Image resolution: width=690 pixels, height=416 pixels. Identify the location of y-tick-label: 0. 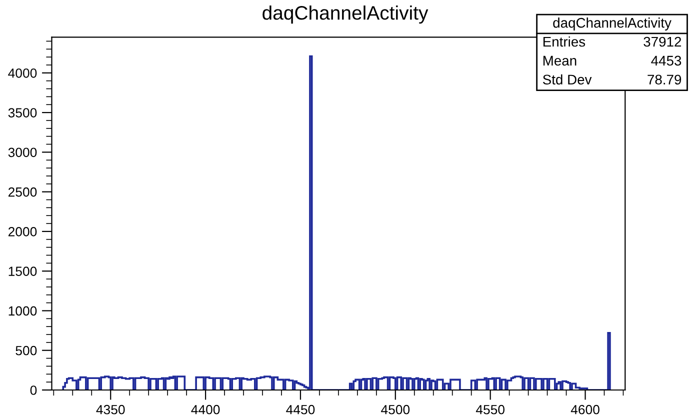
(33, 390).